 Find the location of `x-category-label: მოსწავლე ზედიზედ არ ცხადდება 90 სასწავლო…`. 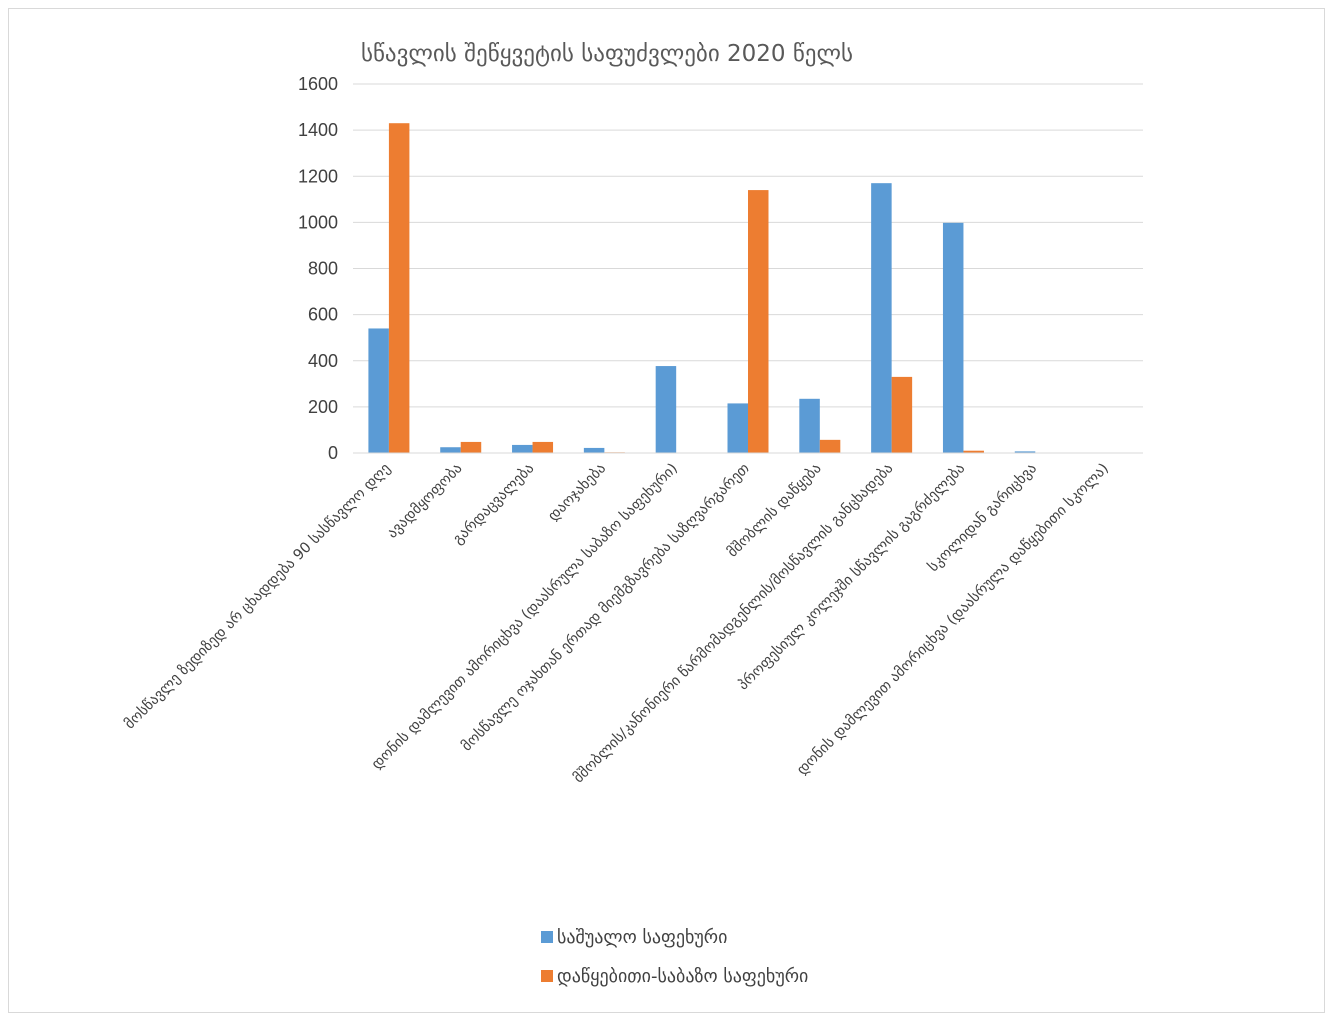

x-category-label: მოსწავლე ზედიზედ არ ცხადდება 90 სასწავლო… is located at coordinates (257, 596).